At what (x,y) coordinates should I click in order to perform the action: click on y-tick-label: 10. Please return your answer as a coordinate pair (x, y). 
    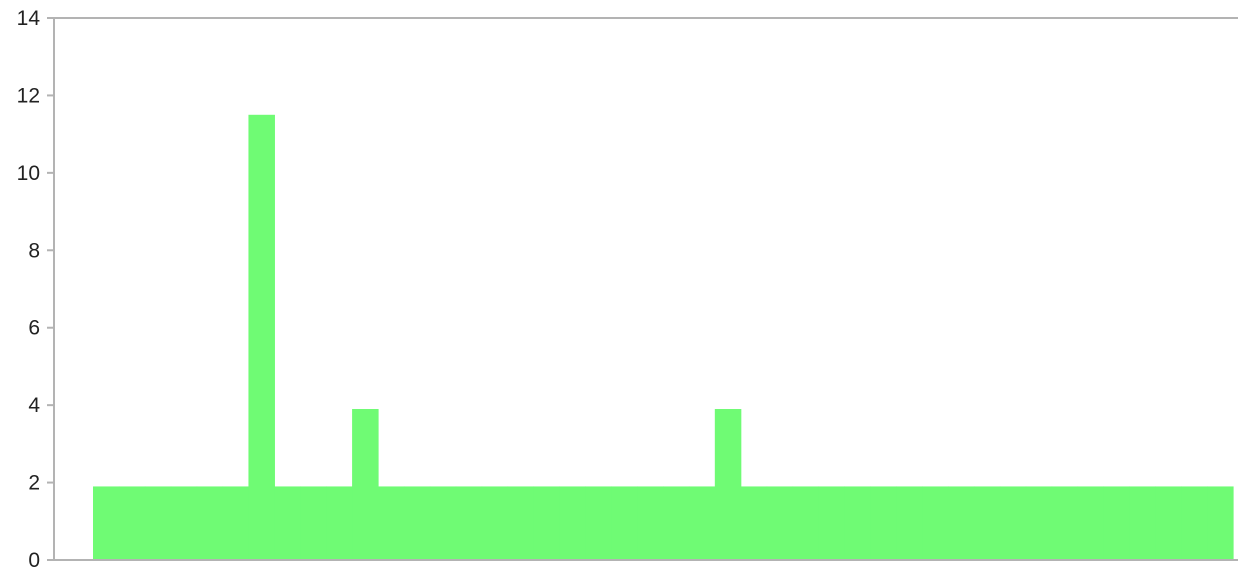
    Looking at the image, I should click on (28, 173).